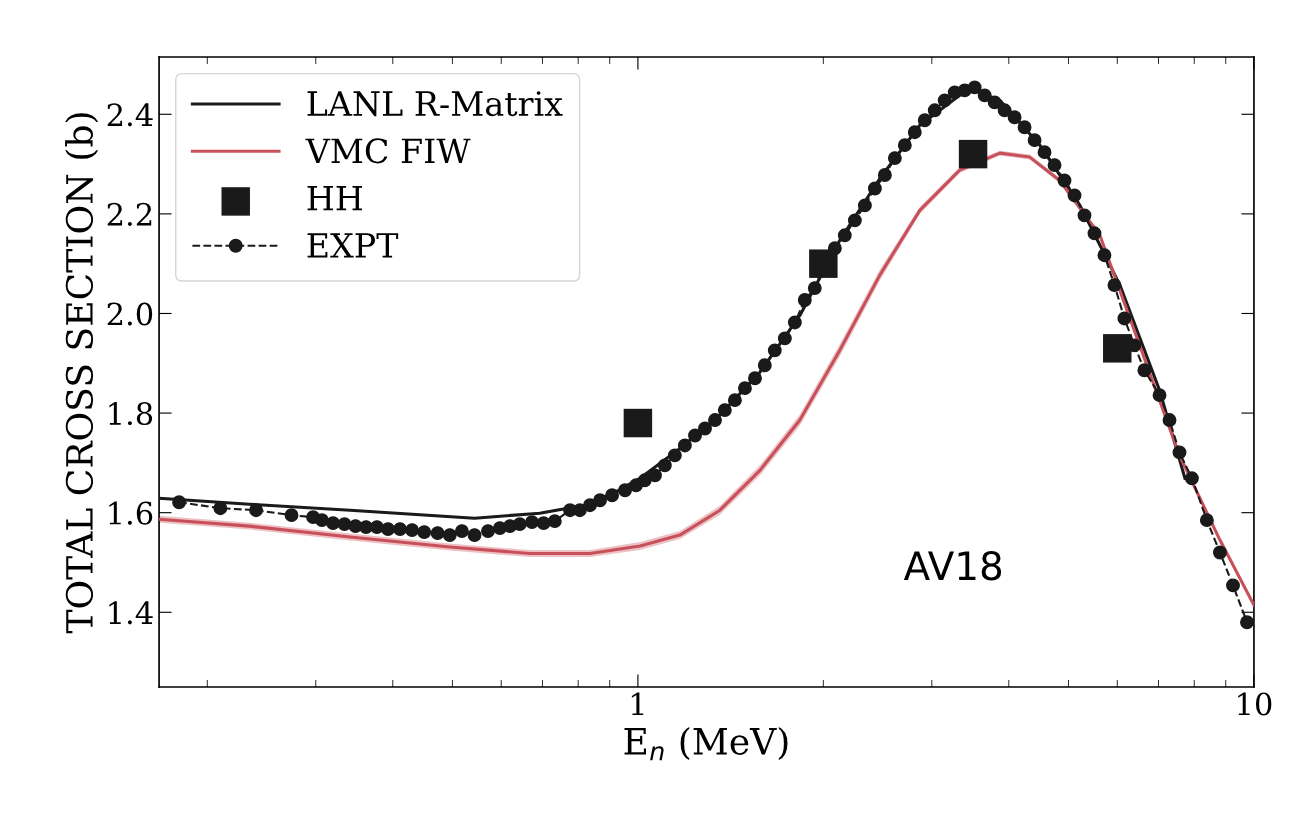  What do you see at coordinates (637, 704) in the screenshot?
I see `x-tick-label: 1` at bounding box center [637, 704].